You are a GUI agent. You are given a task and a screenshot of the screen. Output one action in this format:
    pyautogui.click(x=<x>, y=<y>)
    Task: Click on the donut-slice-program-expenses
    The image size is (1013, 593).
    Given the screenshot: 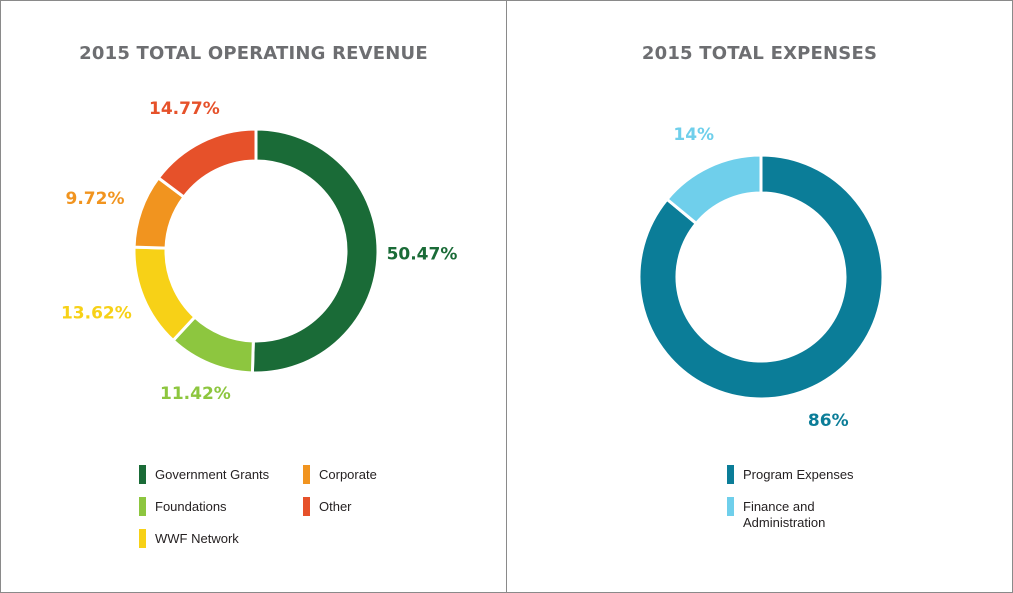 What is the action you would take?
    pyautogui.click(x=761, y=277)
    